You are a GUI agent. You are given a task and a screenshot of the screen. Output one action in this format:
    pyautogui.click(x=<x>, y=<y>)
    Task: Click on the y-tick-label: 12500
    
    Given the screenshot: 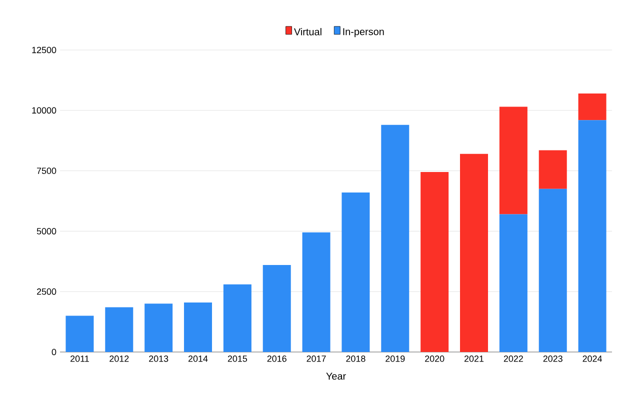 What is the action you would take?
    pyautogui.click(x=44, y=50)
    